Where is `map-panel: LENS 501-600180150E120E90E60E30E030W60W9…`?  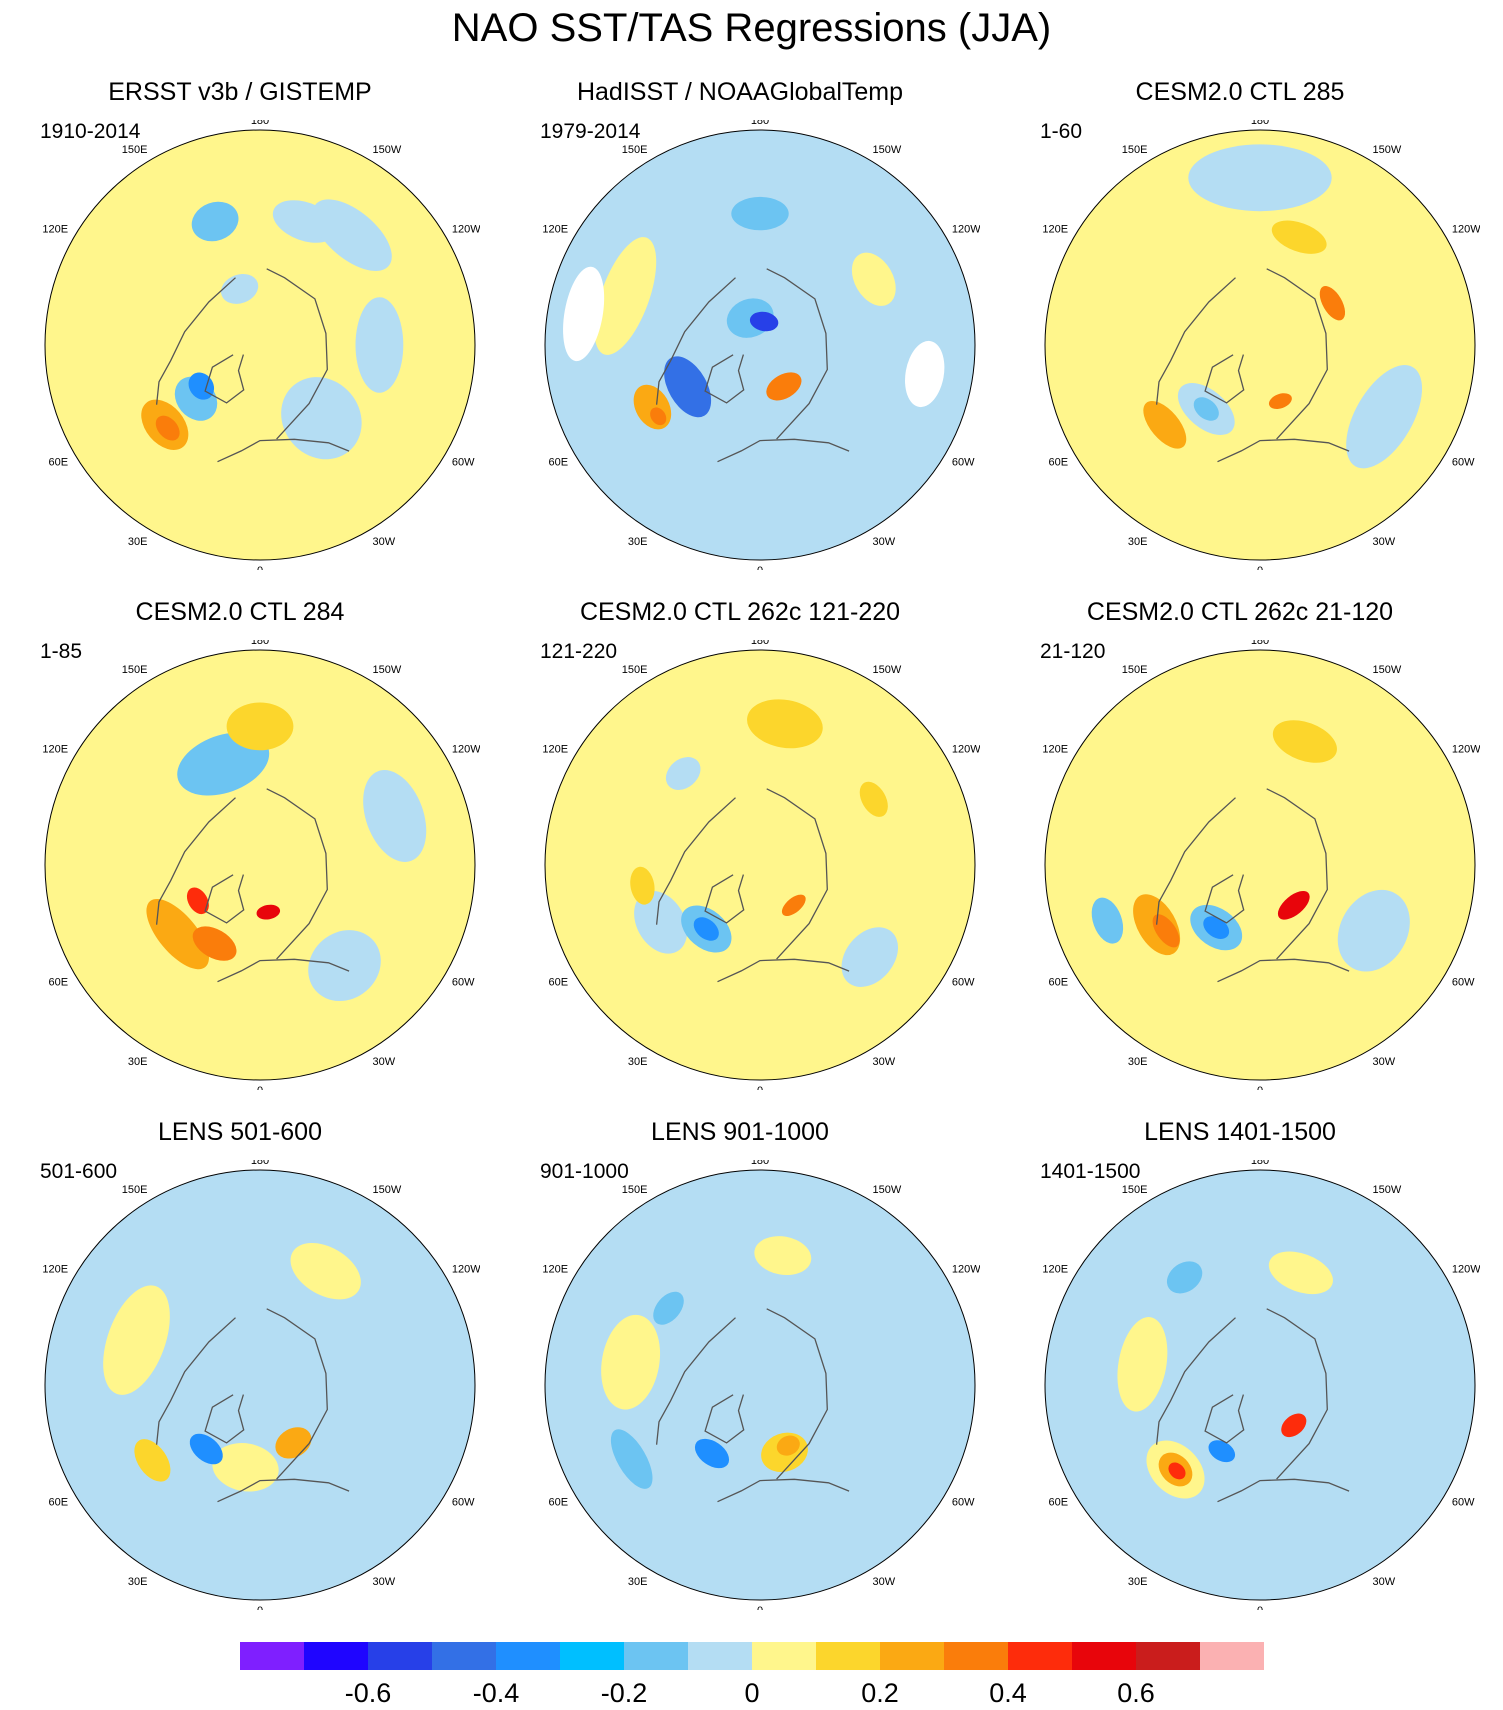
map-panel: LENS 501-600180150E120E90E60E30E030W60W9… is located at coordinates (240, 1363).